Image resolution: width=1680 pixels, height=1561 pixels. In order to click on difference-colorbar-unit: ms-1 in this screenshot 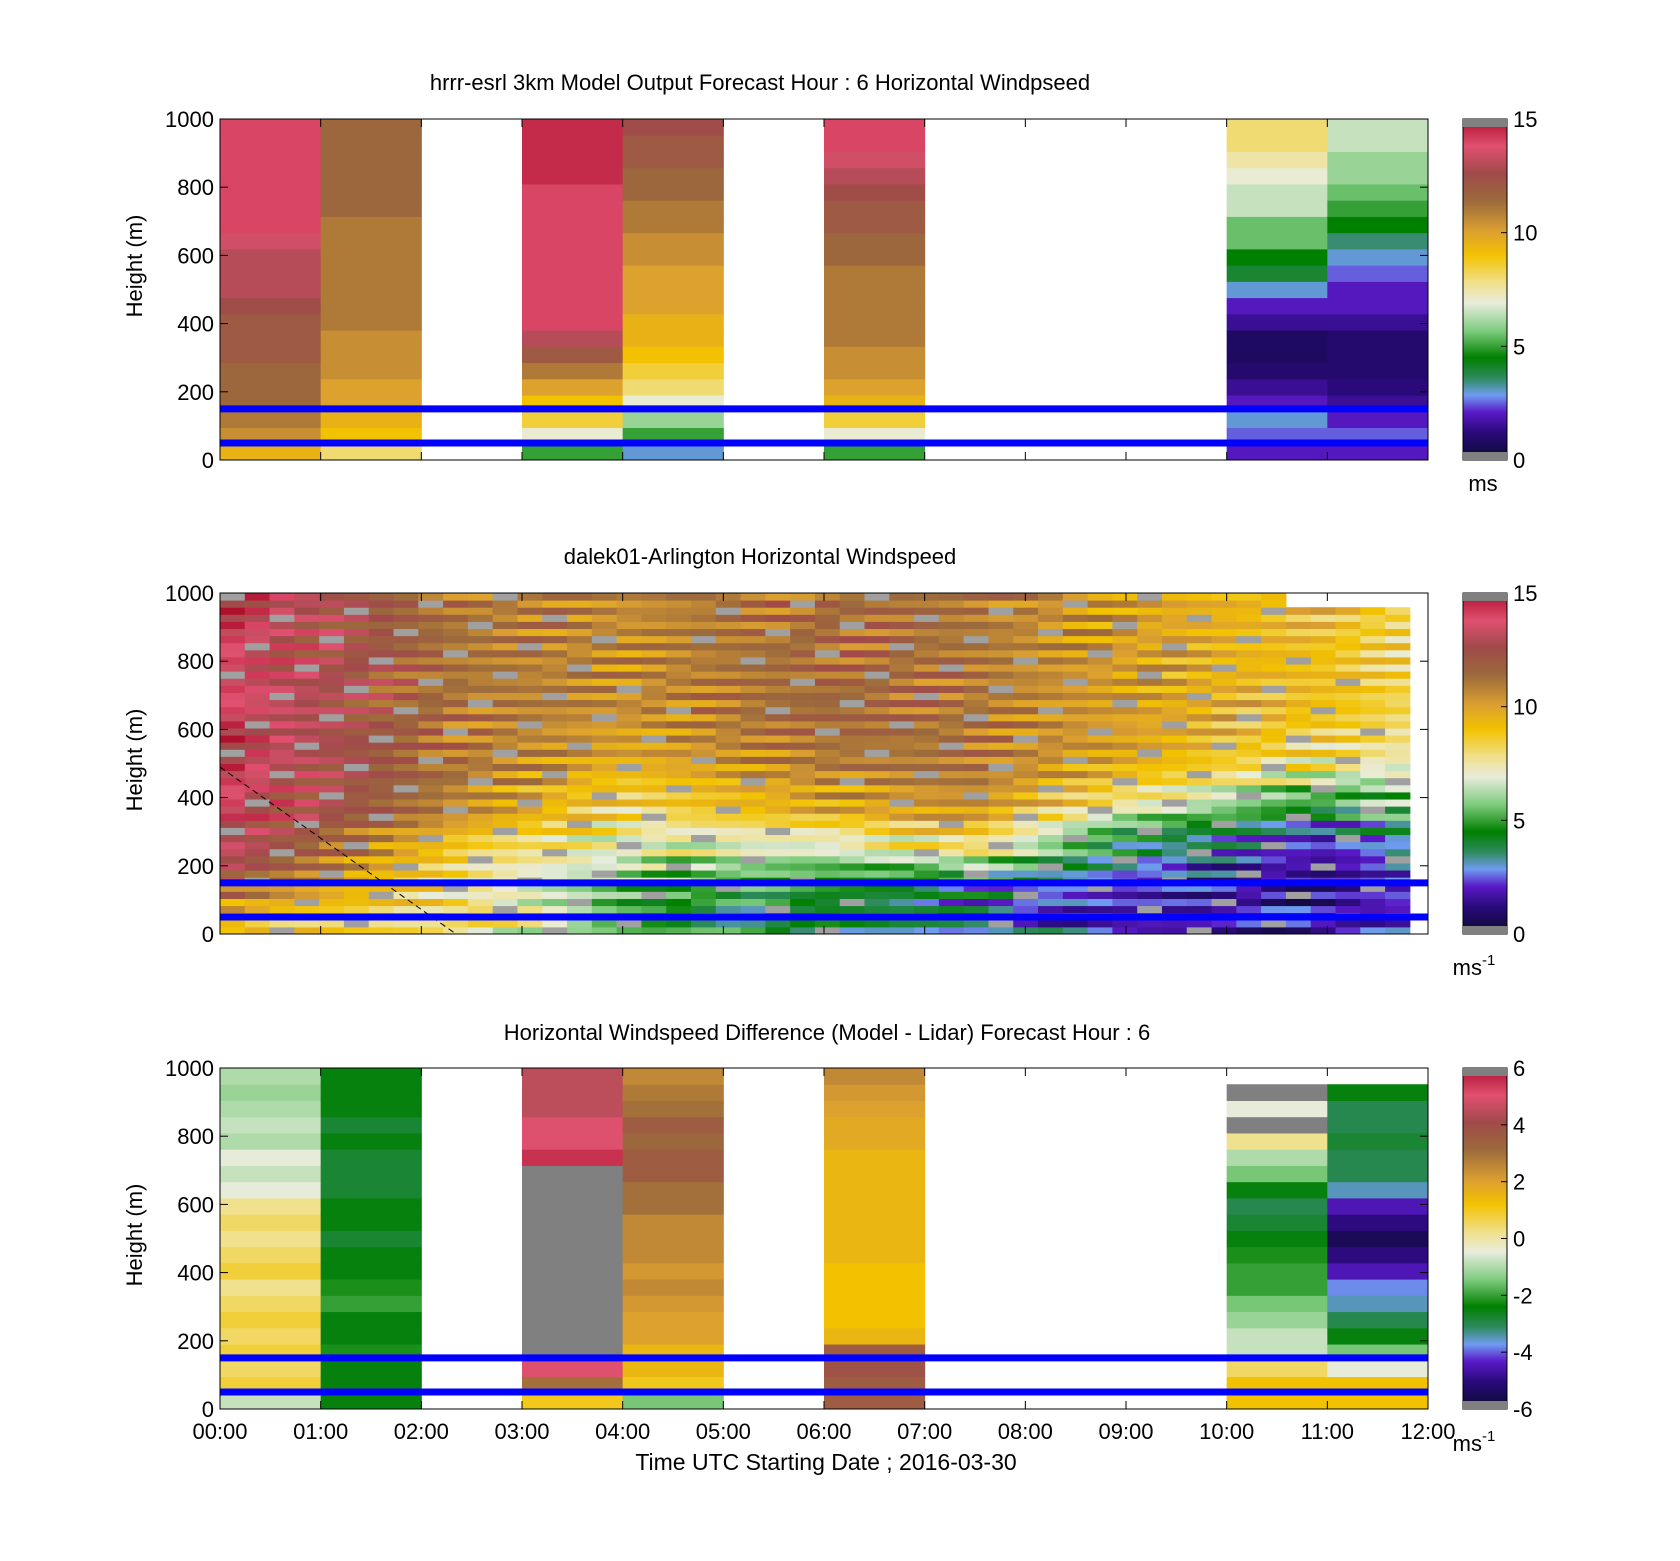, I will do `click(1474, 1442)`.